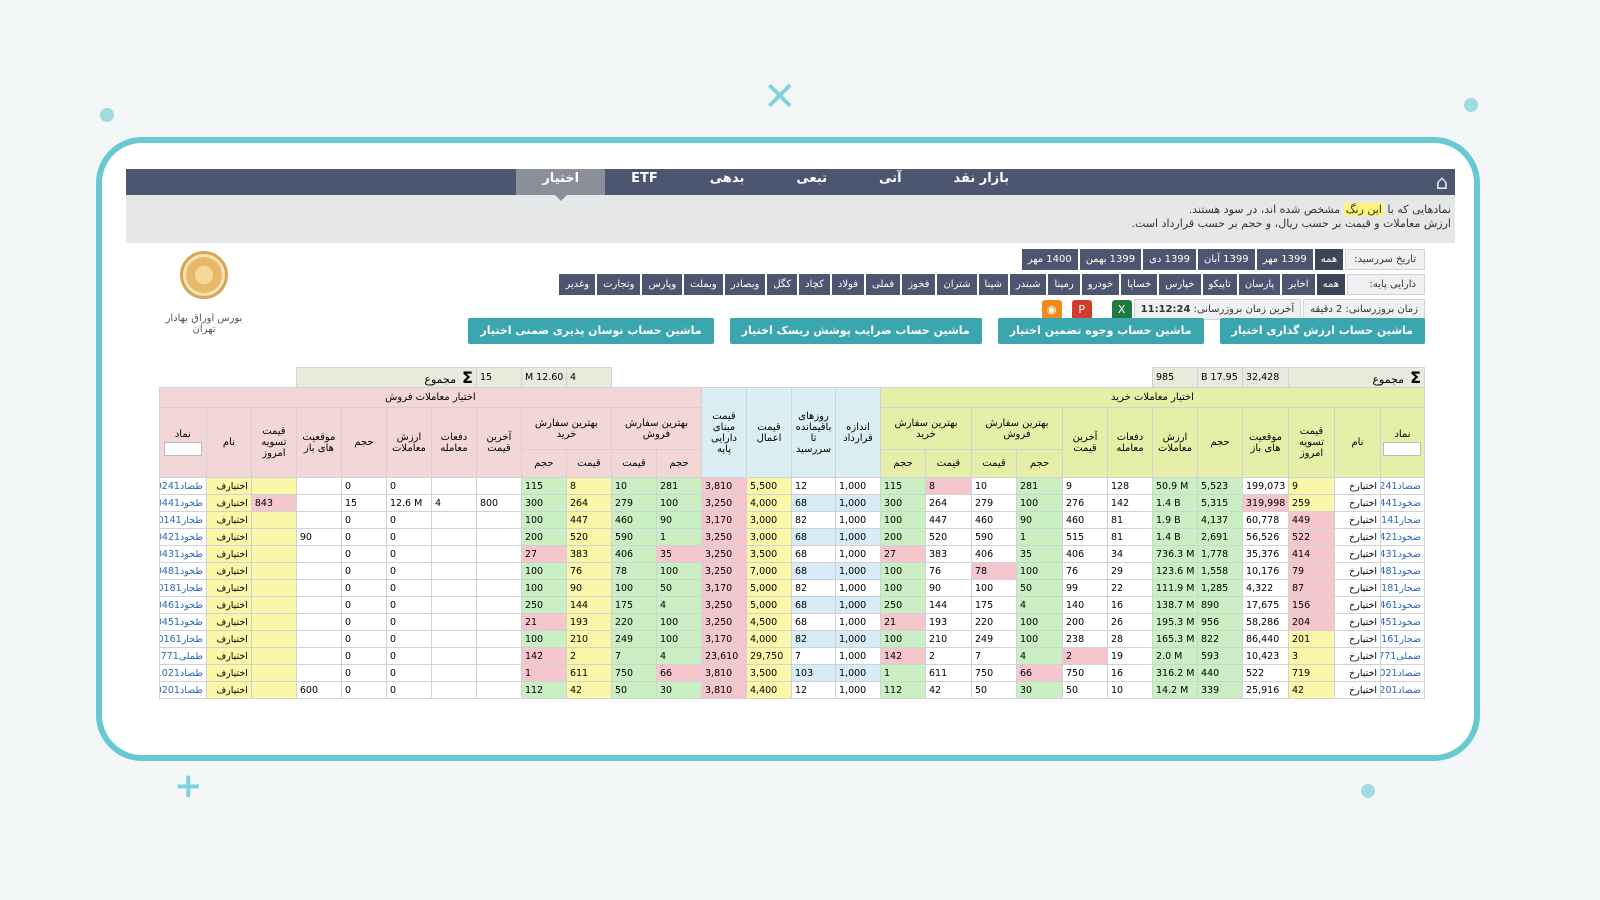  Describe the element at coordinates (1330, 284) in the screenshot. I see `base-asset-chip: همه` at that location.